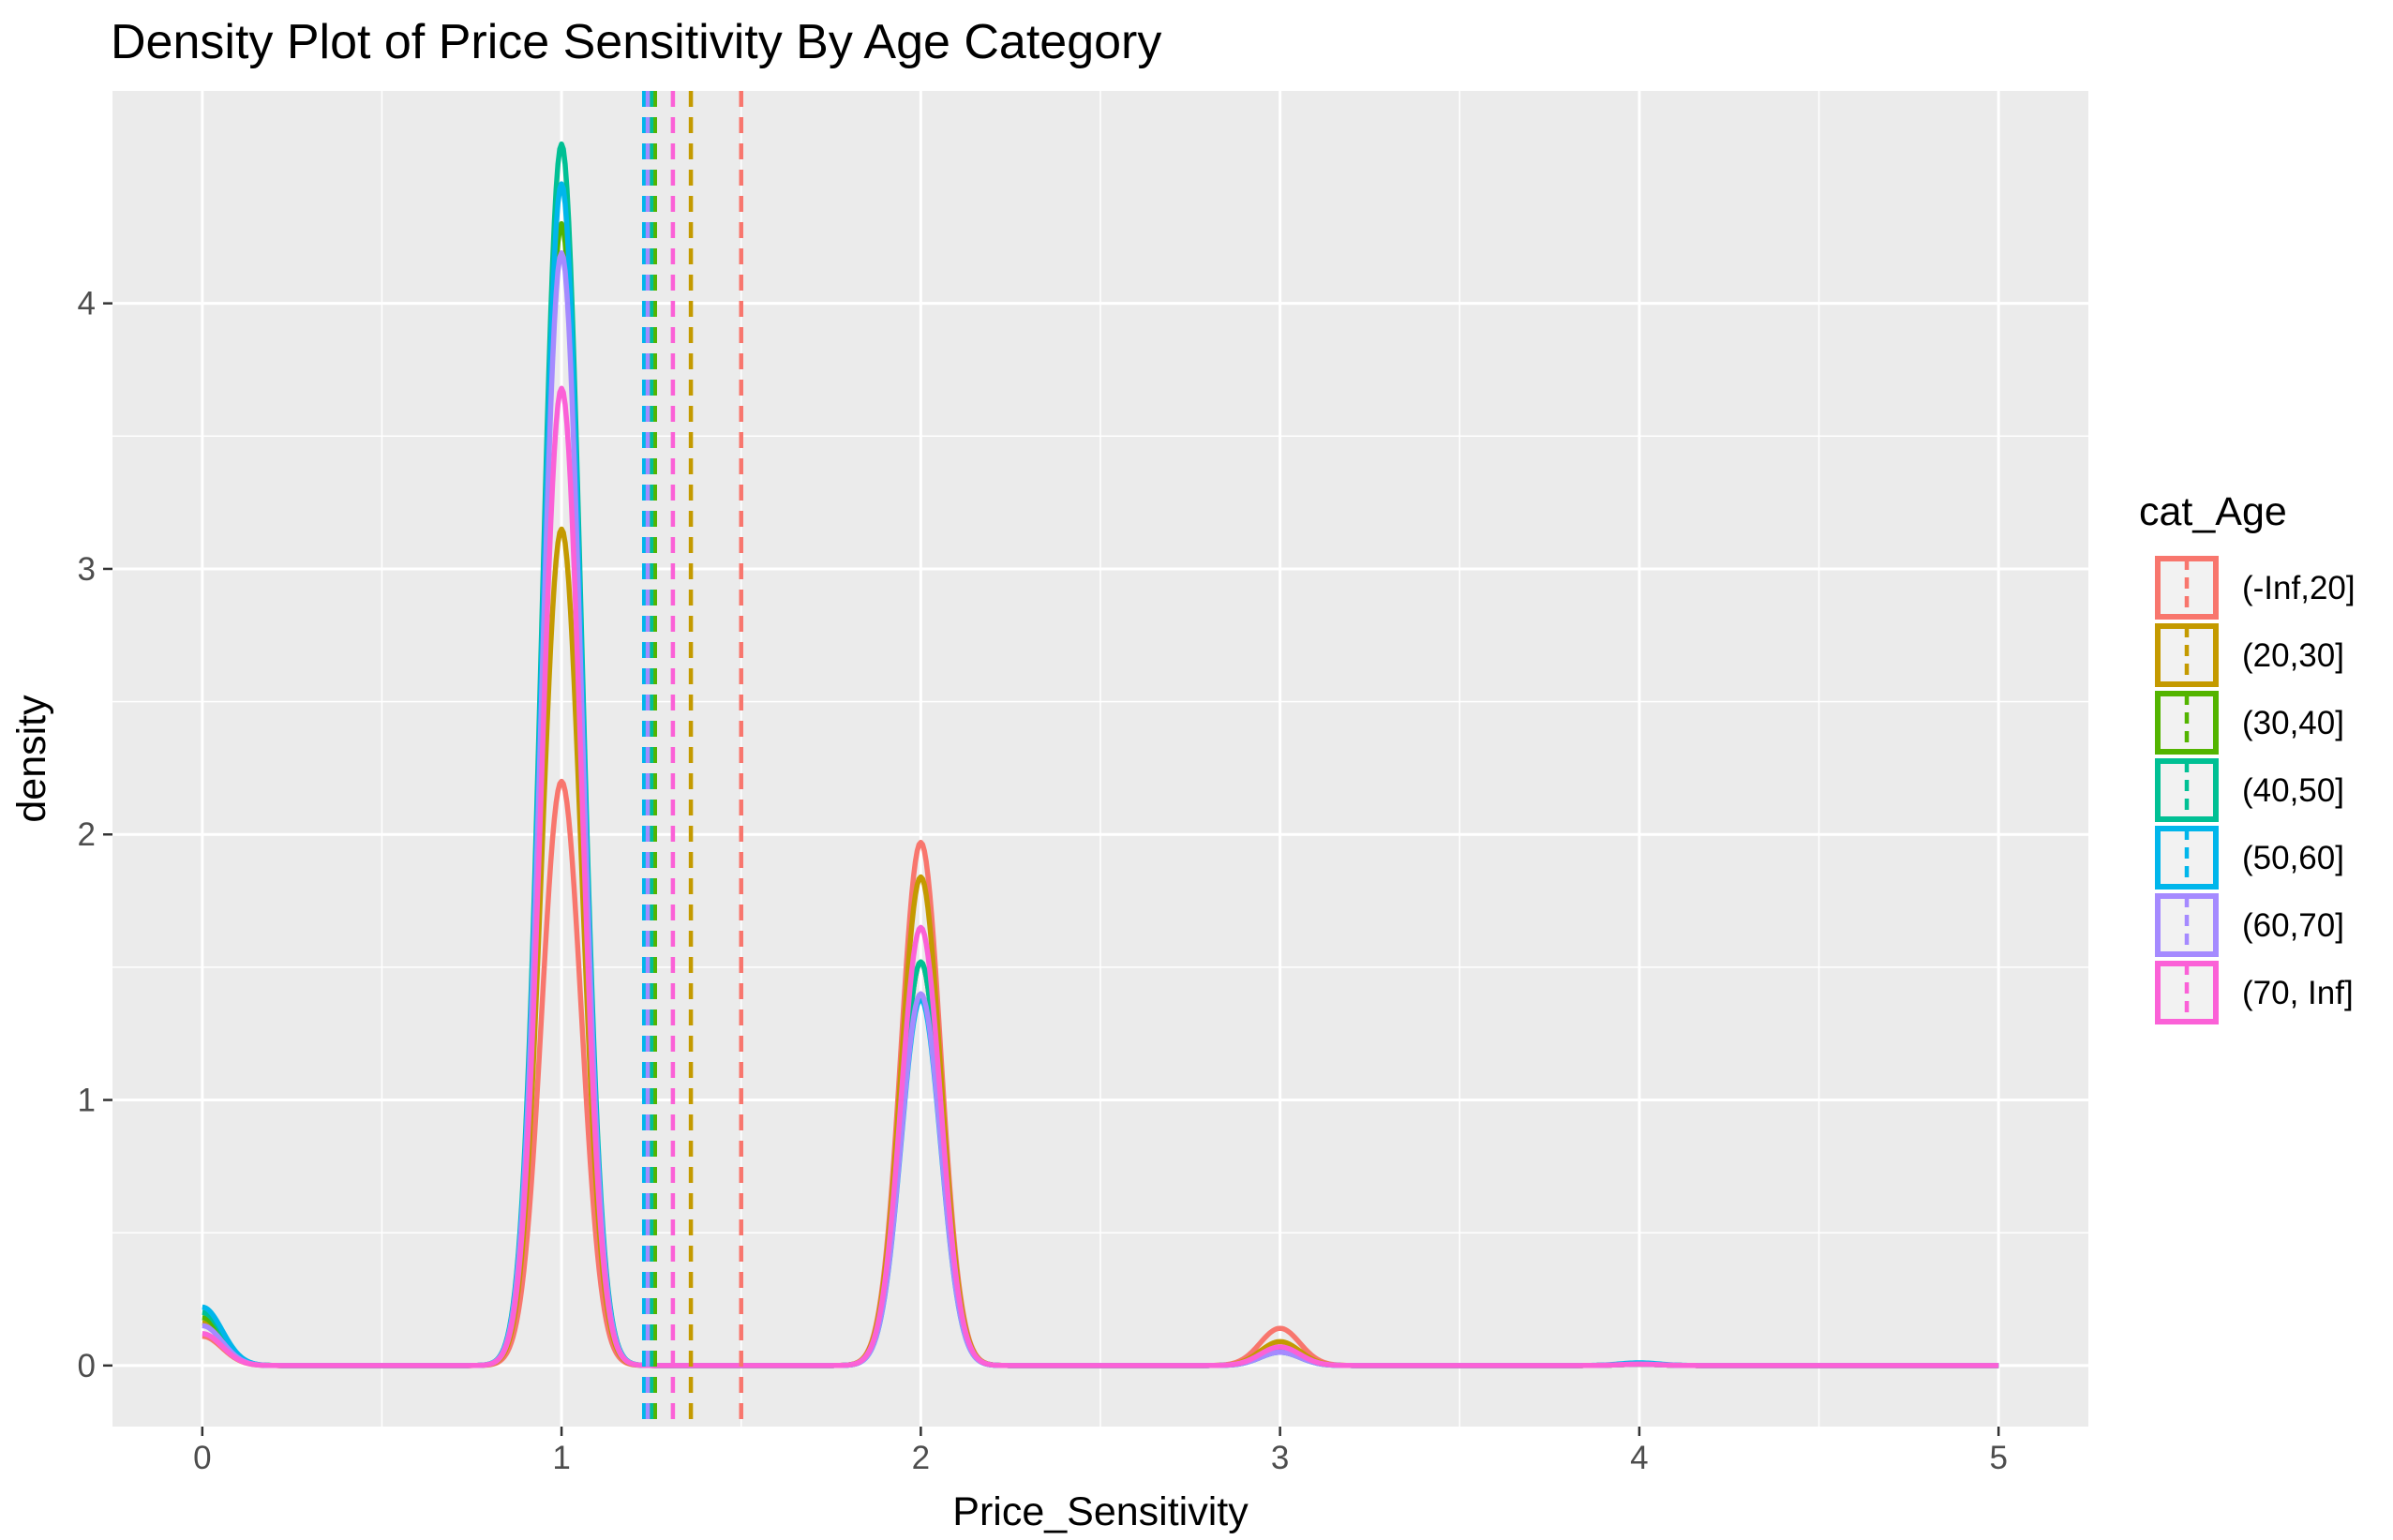 This screenshot has width=2393, height=1540. What do you see at coordinates (2293, 723) in the screenshot?
I see `legend-label: (30,40]` at bounding box center [2293, 723].